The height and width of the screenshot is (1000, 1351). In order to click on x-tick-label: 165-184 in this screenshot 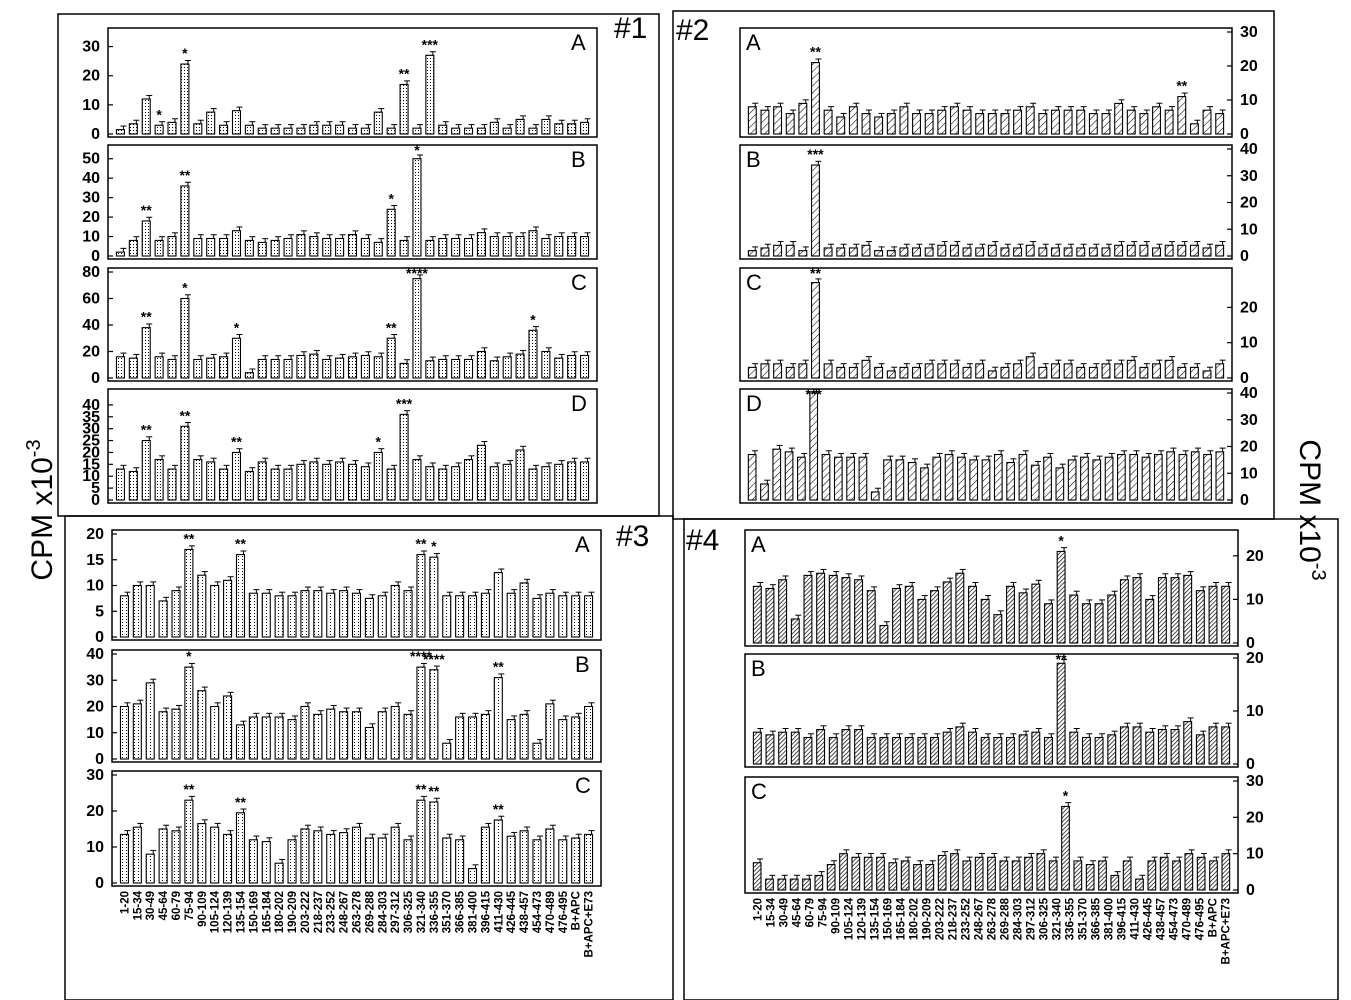, I will do `click(902, 918)`.